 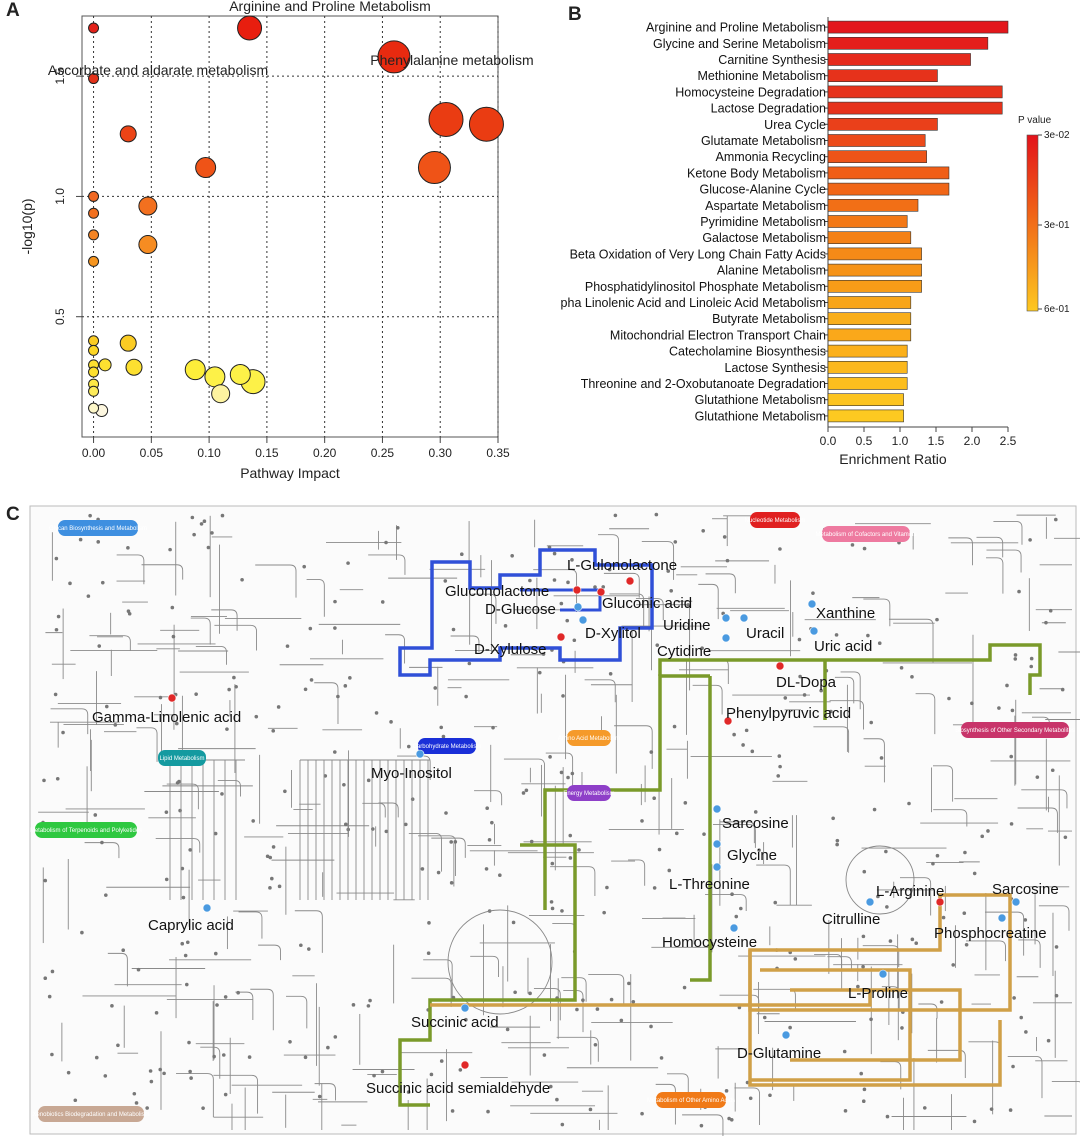 What do you see at coordinates (765, 206) in the screenshot?
I see `bar-category-label: Aspartate Metabolism` at bounding box center [765, 206].